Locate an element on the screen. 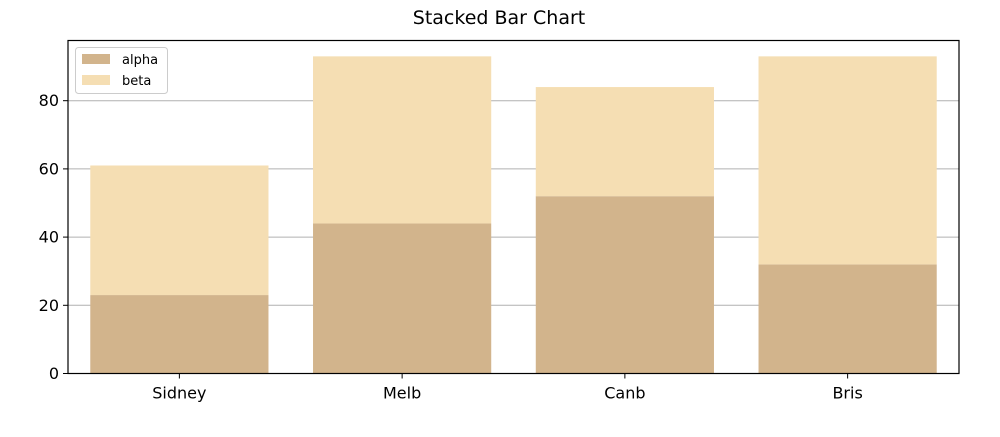 Image resolution: width=1000 pixels, height=437 pixels. x-tick-label-sidney: Sidney is located at coordinates (179, 393).